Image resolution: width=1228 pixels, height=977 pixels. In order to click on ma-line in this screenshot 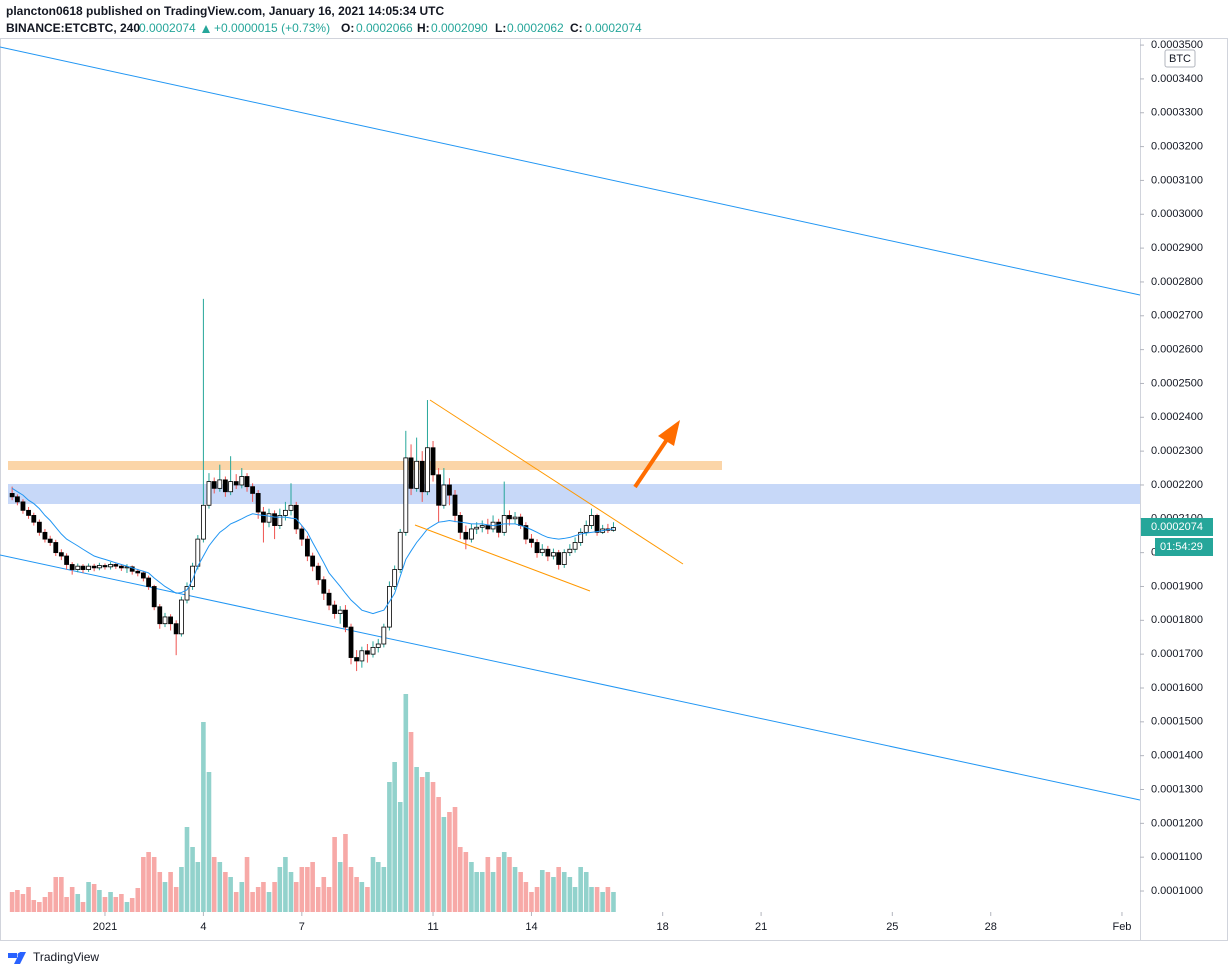, I will do `click(312, 551)`.